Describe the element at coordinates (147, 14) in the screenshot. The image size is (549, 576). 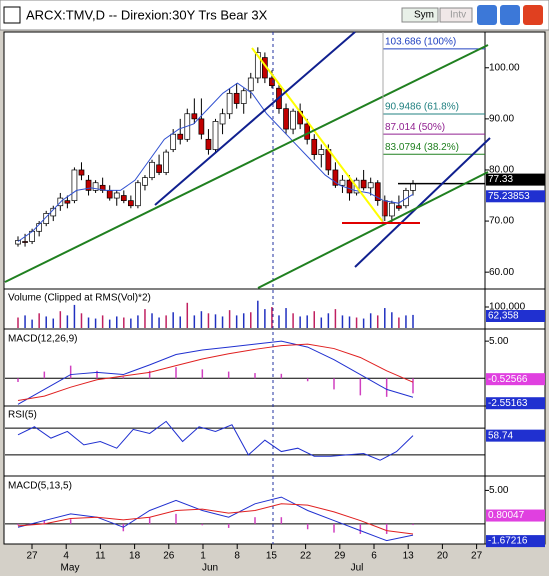
I see `window-title: ARCX:TMV,D -- Direxion:30Y Trs Bear 3X` at that location.